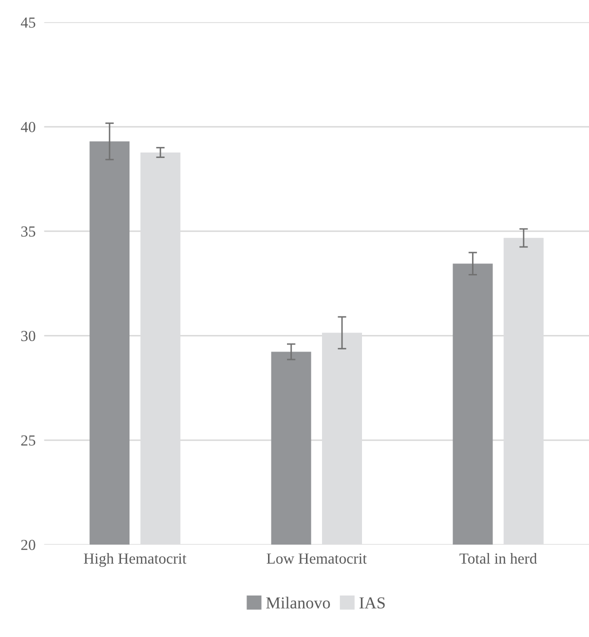 The height and width of the screenshot is (637, 589). I want to click on x-tick-label: High Hematocrit, so click(135, 559).